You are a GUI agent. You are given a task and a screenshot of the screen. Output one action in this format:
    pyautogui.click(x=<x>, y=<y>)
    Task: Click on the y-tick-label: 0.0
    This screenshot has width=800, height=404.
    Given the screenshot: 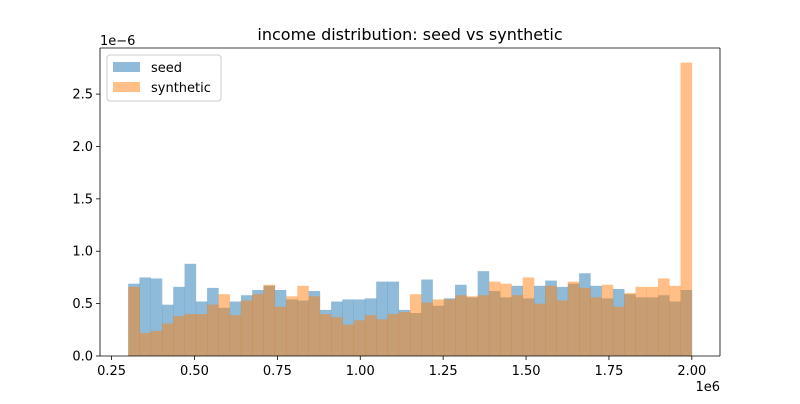 What is the action you would take?
    pyautogui.click(x=82, y=357)
    